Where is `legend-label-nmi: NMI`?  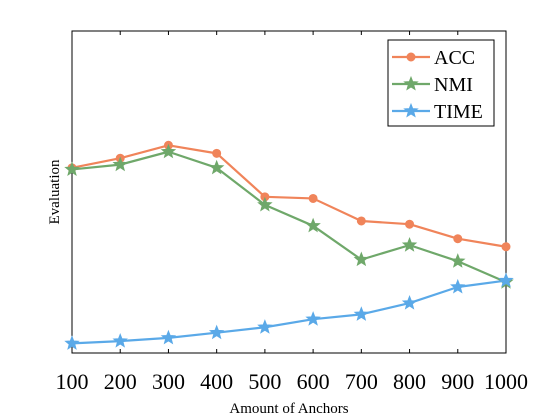
legend-label-nmi: NMI is located at coordinates (453, 85).